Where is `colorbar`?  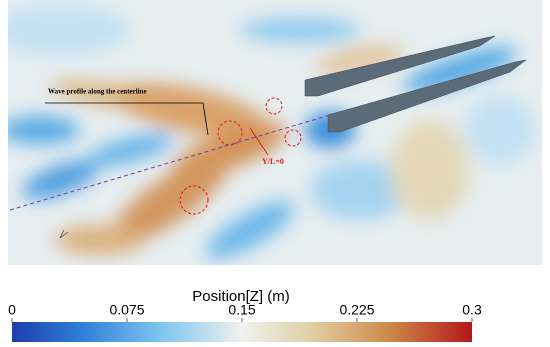
colorbar is located at coordinates (242, 332).